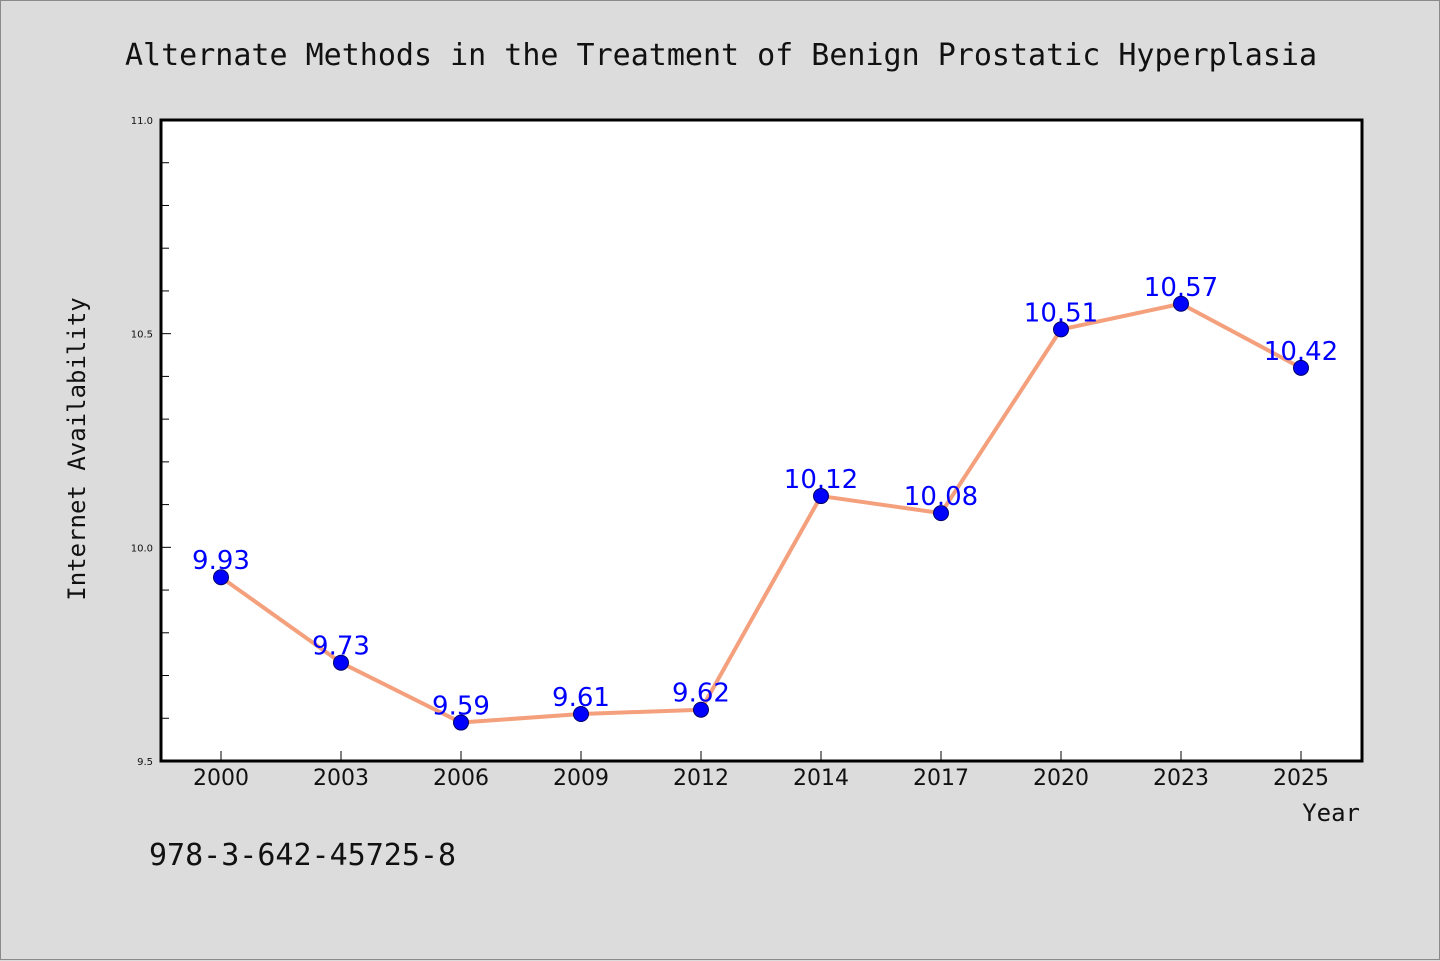 The width and height of the screenshot is (1440, 961). What do you see at coordinates (1331, 813) in the screenshot?
I see `x-axis-label: Year` at bounding box center [1331, 813].